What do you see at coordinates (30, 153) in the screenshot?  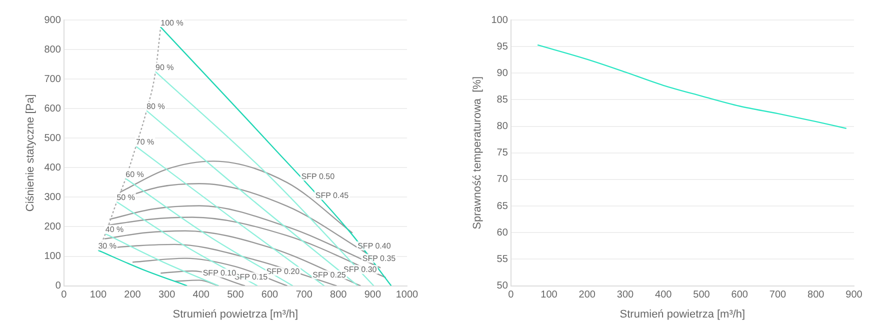 I see `y-axis-title: Ciśnienie statyczne [Pa]` at bounding box center [30, 153].